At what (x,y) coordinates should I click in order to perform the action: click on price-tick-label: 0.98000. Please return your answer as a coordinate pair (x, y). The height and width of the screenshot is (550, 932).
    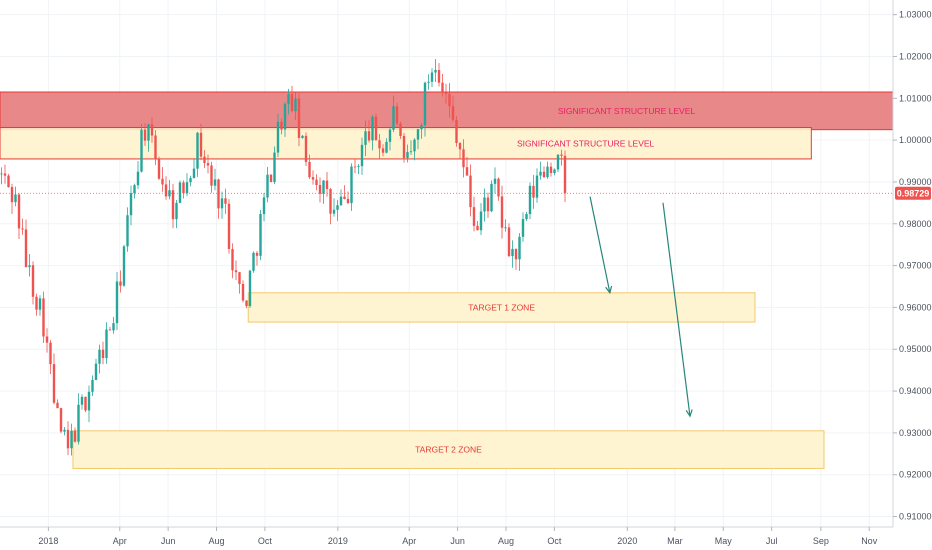
    Looking at the image, I should click on (915, 224).